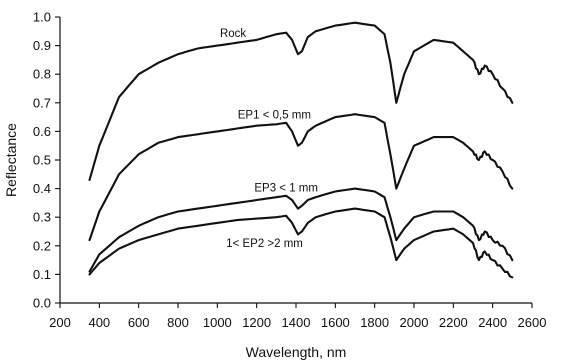  What do you see at coordinates (99, 322) in the screenshot?
I see `x-tick-label: 400` at bounding box center [99, 322].